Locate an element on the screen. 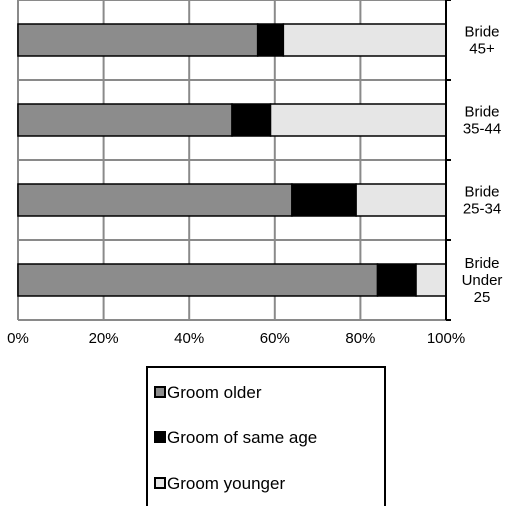  legend-label: Groom of same age is located at coordinates (242, 437).